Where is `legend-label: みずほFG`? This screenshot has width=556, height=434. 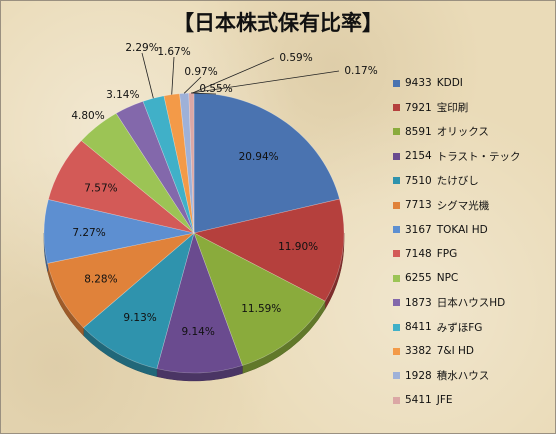
legend-label: みずほFG is located at coordinates (459, 327).